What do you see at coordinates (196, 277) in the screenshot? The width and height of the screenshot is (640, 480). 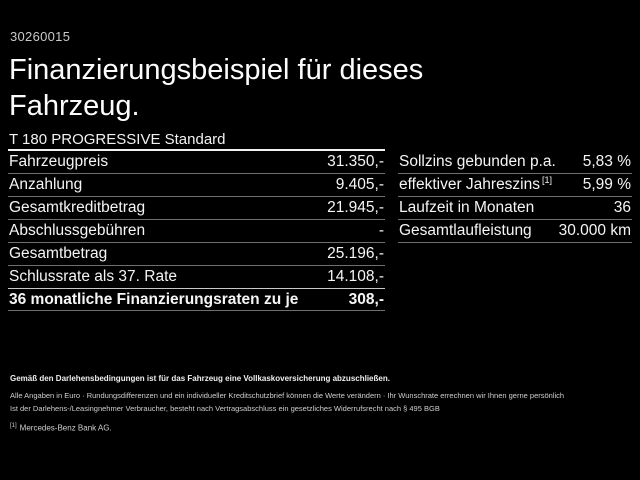 I see `table-row-schlussrate: Schlussrate als 37. Rate 14.108,-` at bounding box center [196, 277].